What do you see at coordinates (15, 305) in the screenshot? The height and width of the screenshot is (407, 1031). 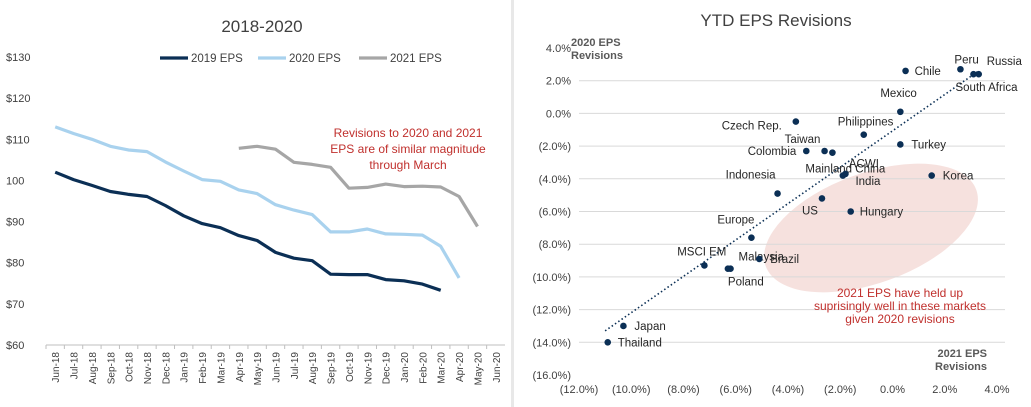 I see `y-tick-label: $70` at bounding box center [15, 305].